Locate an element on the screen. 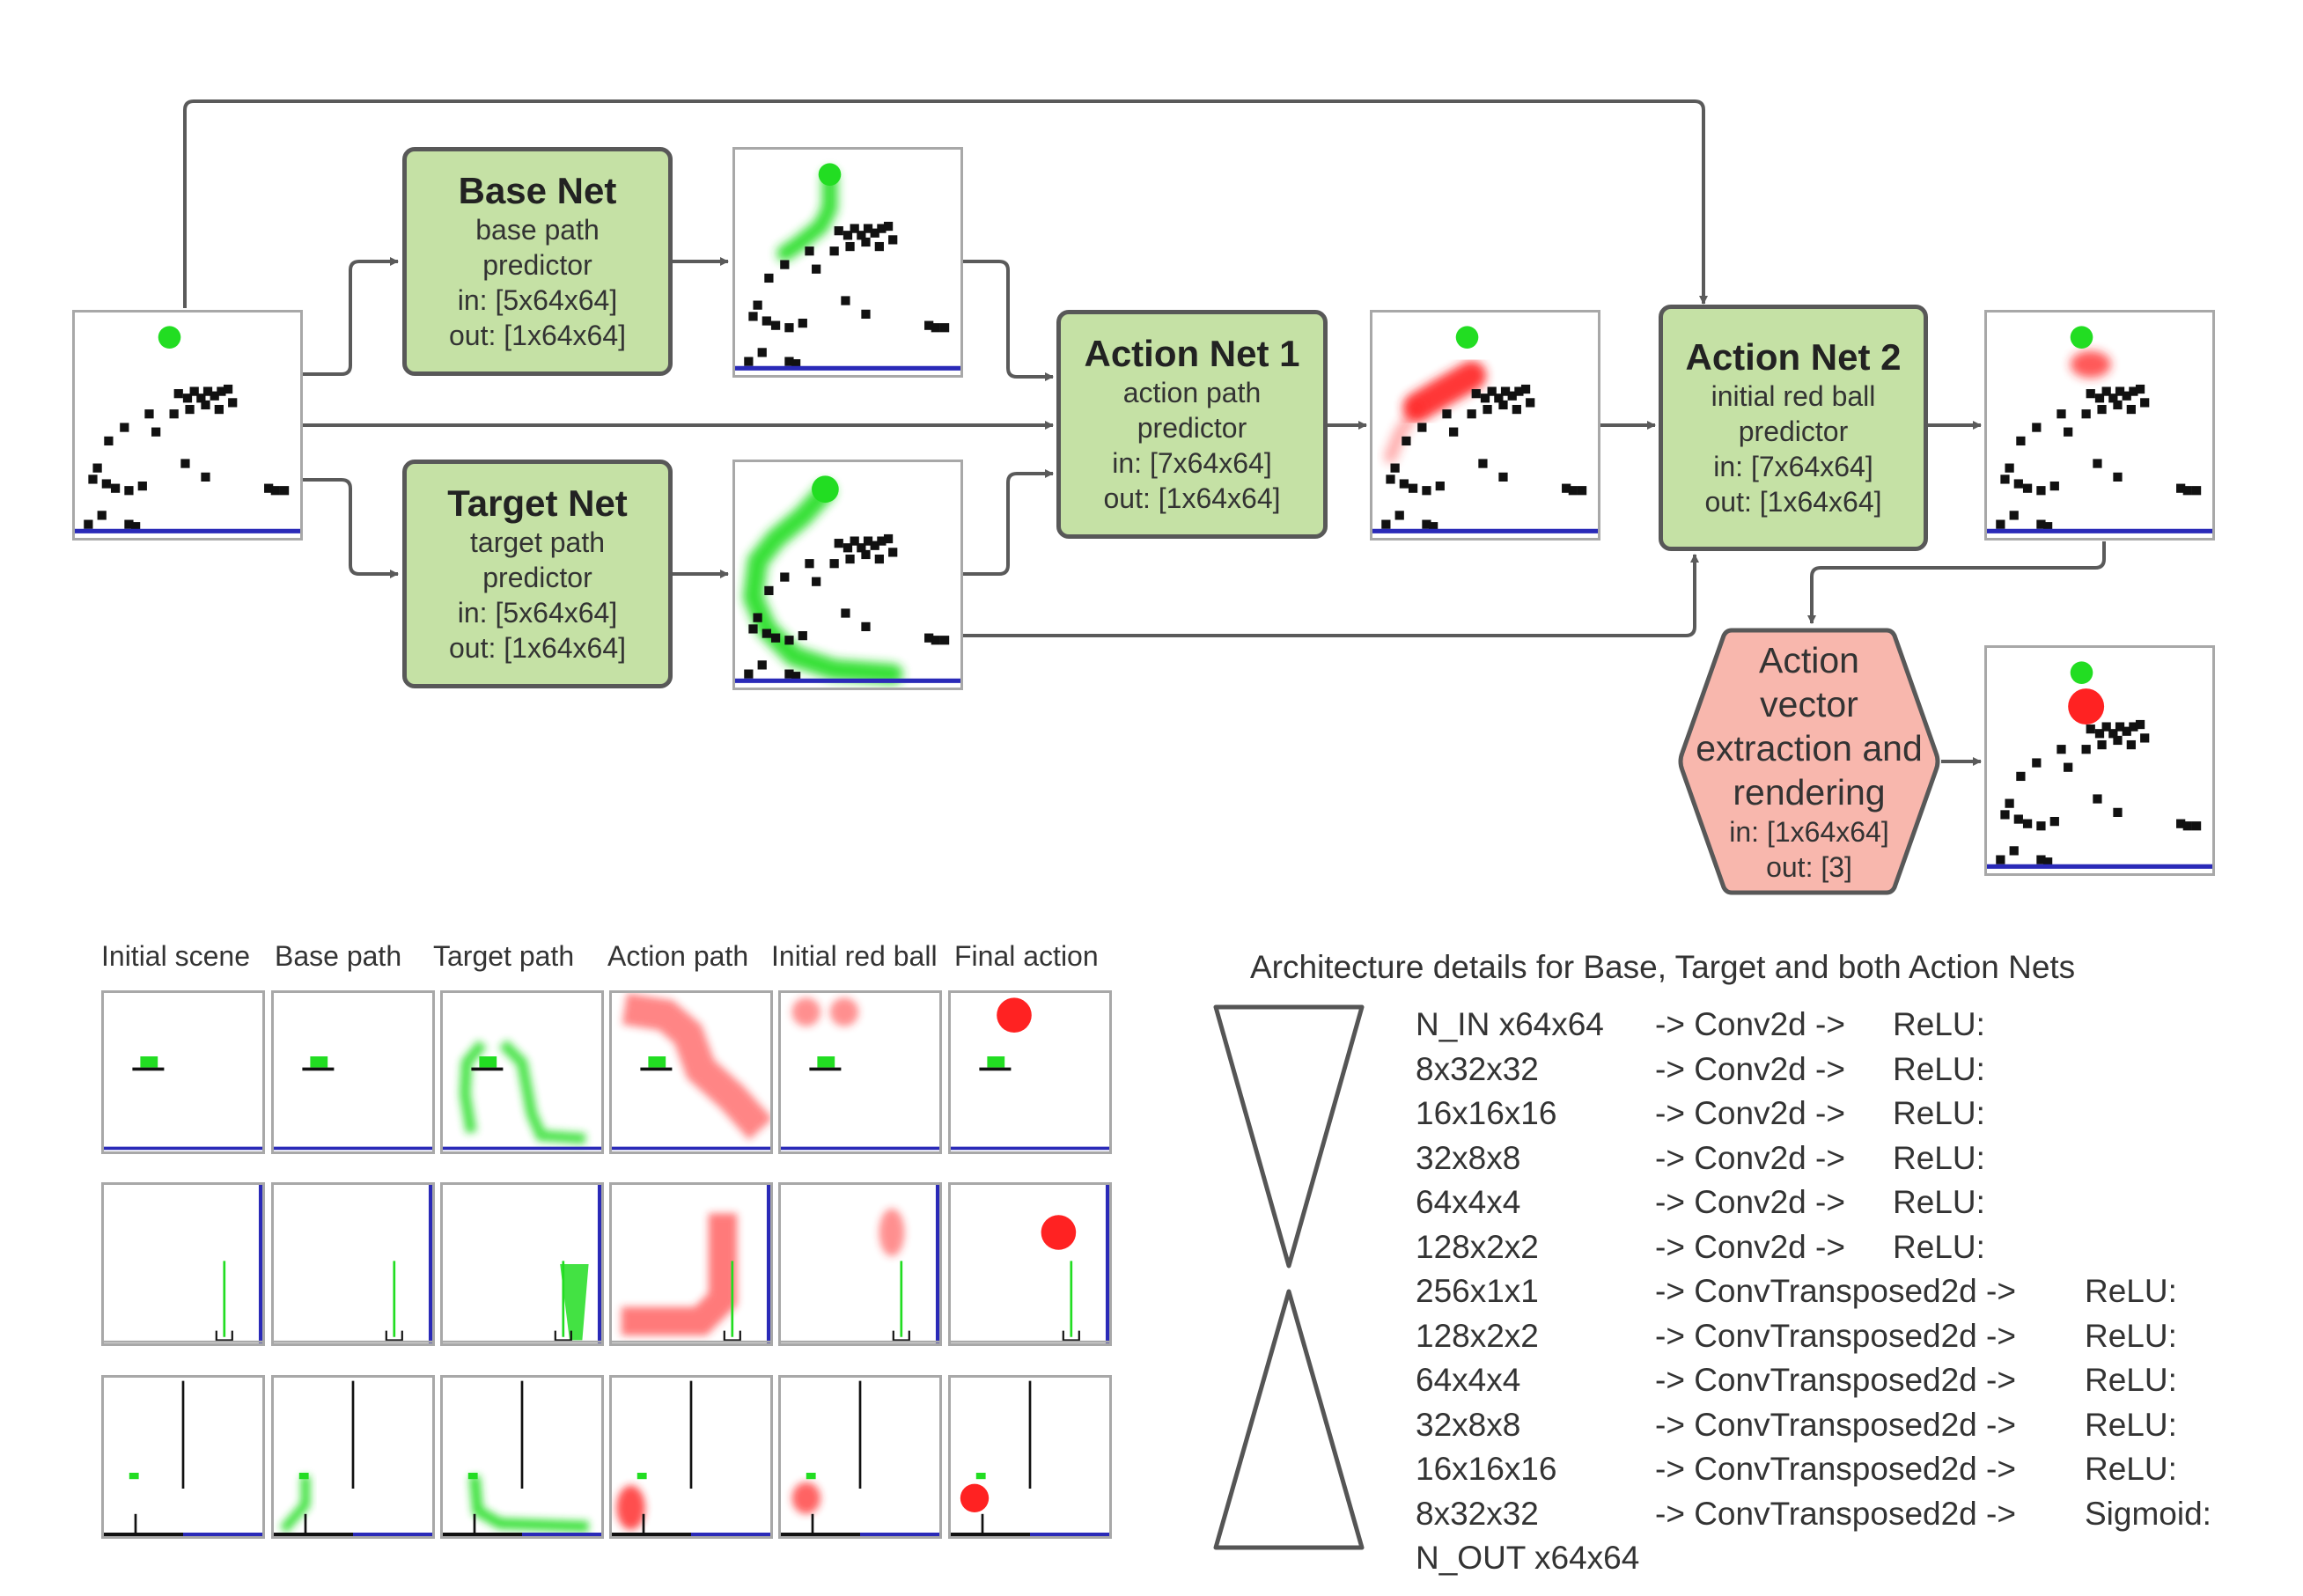  extraction-io-line: in: [1x64x64] is located at coordinates (1809, 832).